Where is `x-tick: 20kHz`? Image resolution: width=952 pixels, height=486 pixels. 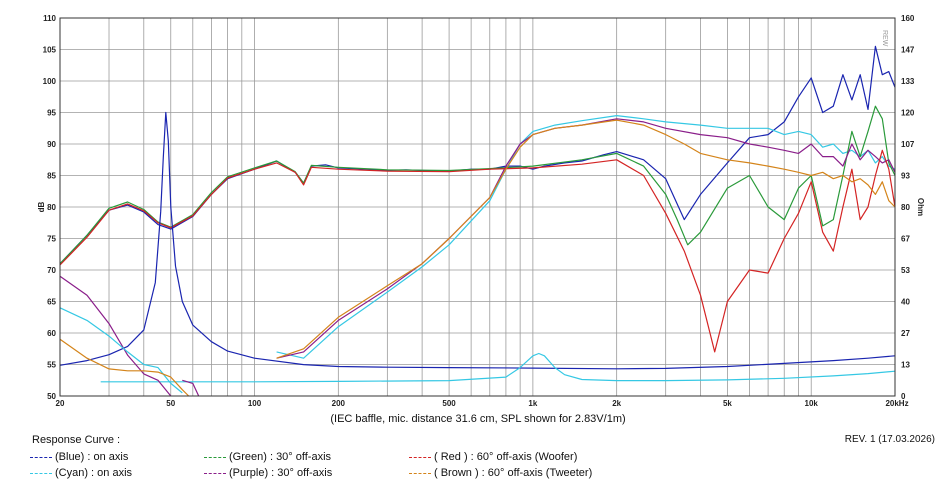 x-tick: 20kHz is located at coordinates (896, 403).